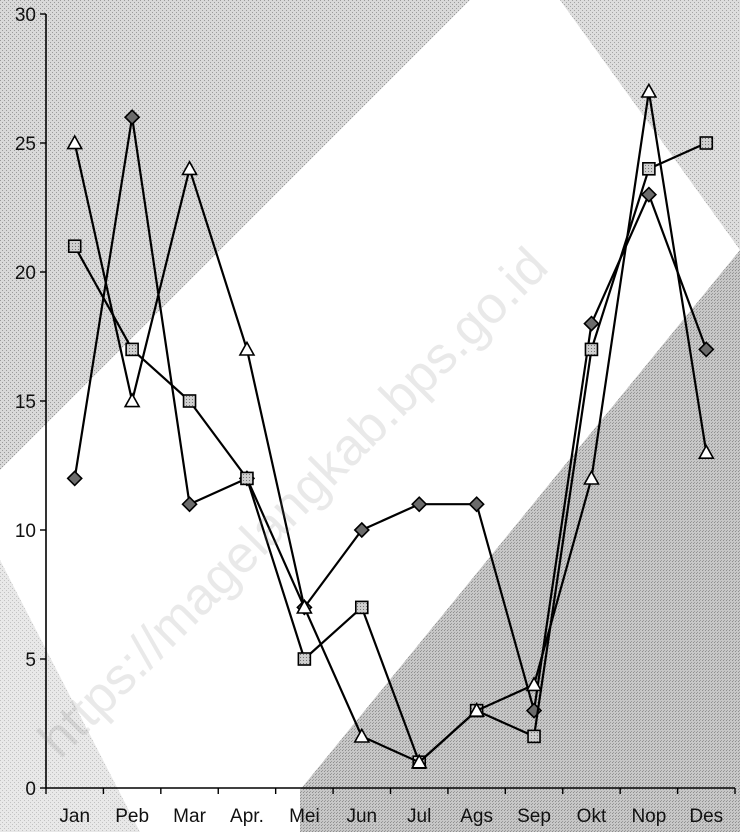 The height and width of the screenshot is (832, 740). Describe the element at coordinates (74, 816) in the screenshot. I see `x-tick-label: Jan` at that location.